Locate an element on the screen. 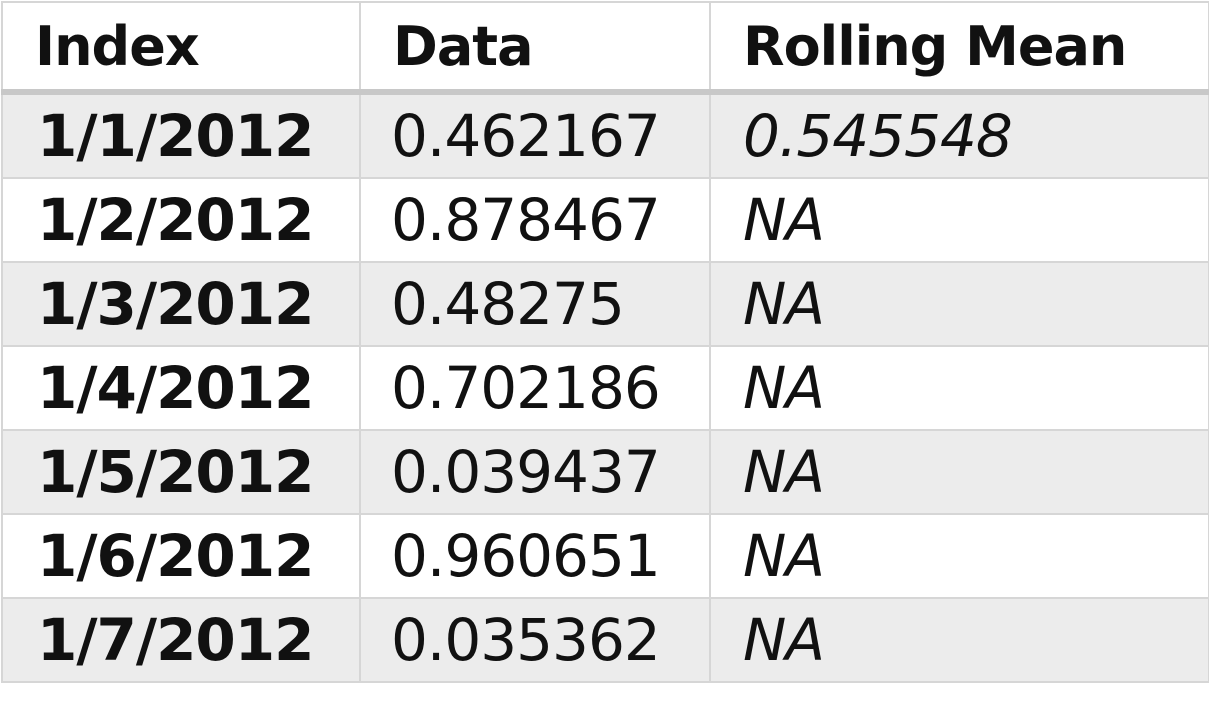 This screenshot has height=704, width=1209. table-row: 1/6/2012 0.960651 NA is located at coordinates (605, 556).